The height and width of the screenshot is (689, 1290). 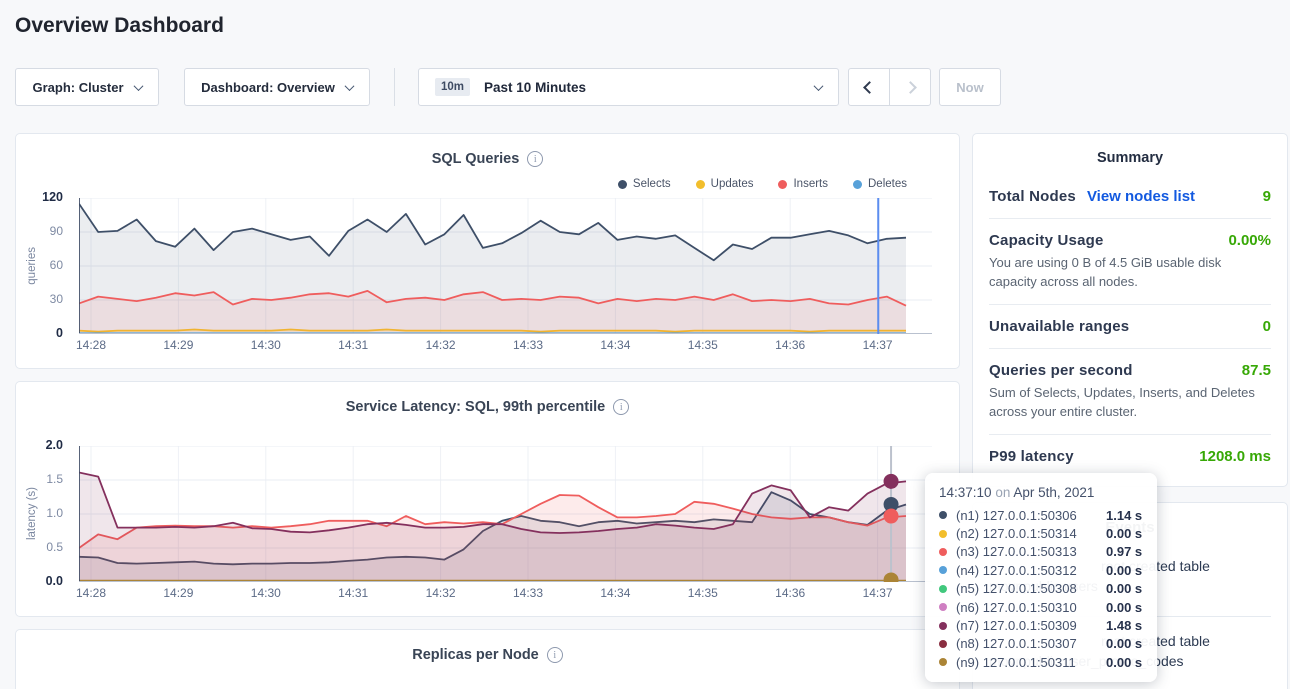 What do you see at coordinates (970, 87) in the screenshot?
I see `now-button: Now` at bounding box center [970, 87].